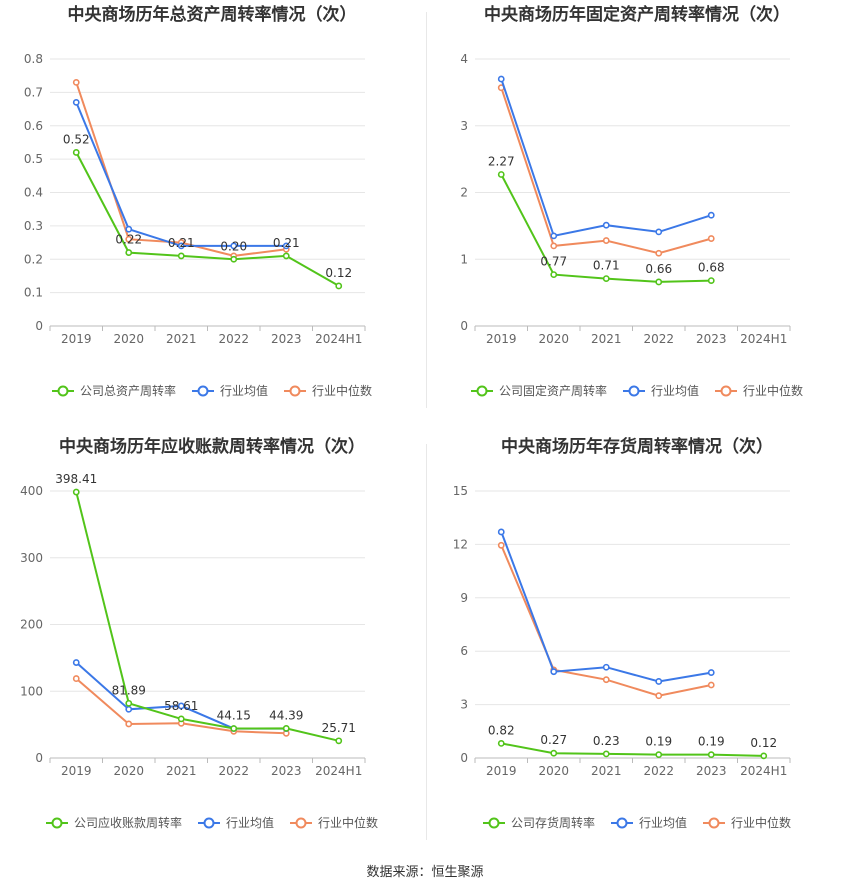  What do you see at coordinates (425, 872) in the screenshot?
I see `source-note: 数据来源：恒生聚源` at bounding box center [425, 872].